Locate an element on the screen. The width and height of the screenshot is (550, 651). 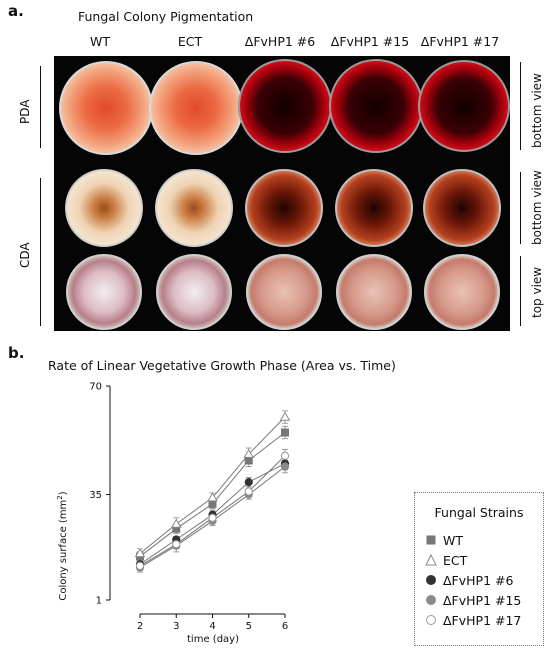
column-label-wt: WT is located at coordinates (100, 41).